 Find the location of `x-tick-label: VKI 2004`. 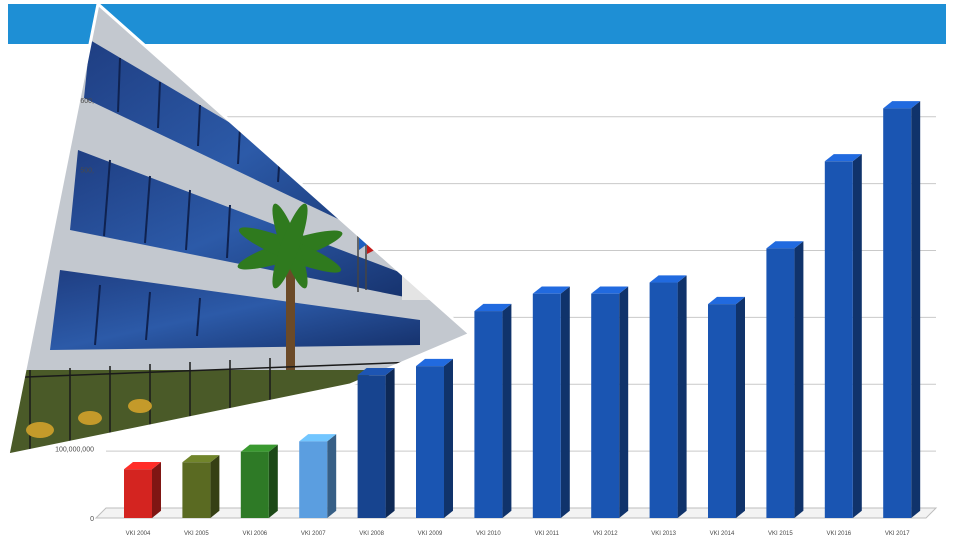

x-tick-label: VKI 2004 is located at coordinates (138, 534).